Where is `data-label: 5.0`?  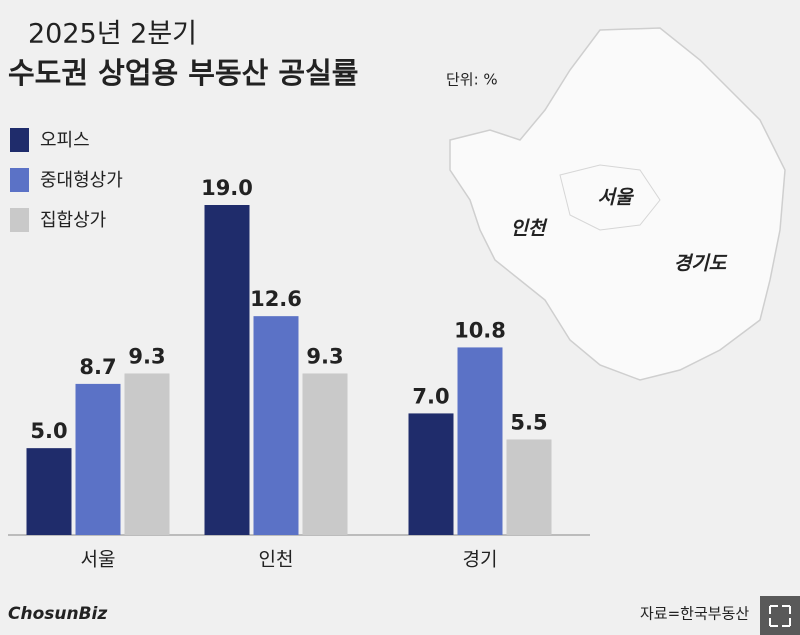
data-label: 5.0 is located at coordinates (48, 431).